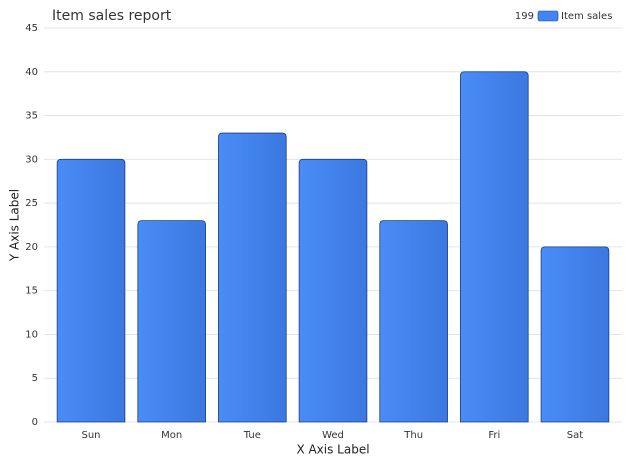  I want to click on y-axis-label: Y Axis Label, so click(15, 225).